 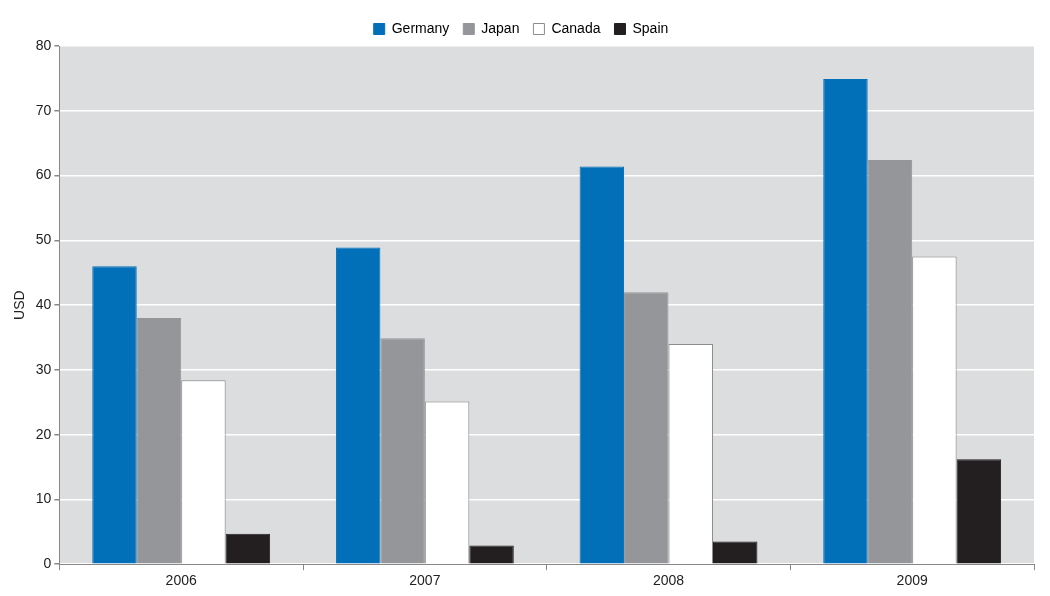 I want to click on y-tick-label: 60, so click(x=43, y=174).